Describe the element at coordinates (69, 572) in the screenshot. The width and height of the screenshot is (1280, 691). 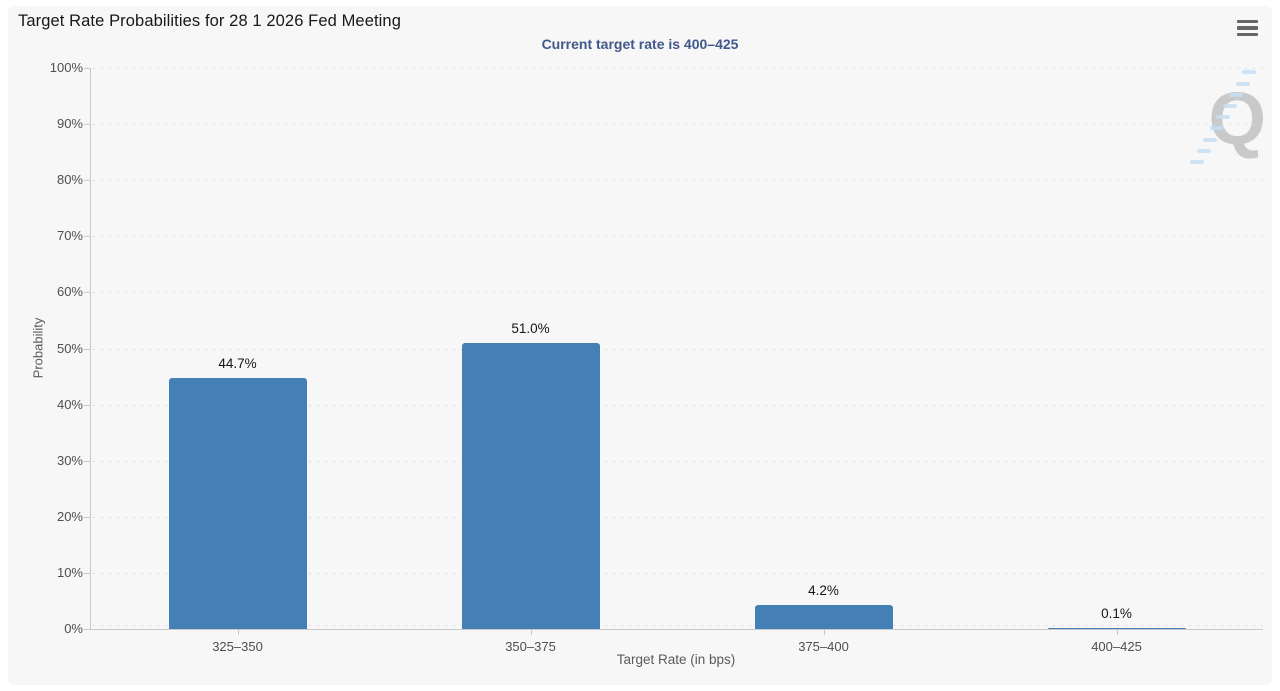
I see `y-axis-tick-label: 10%` at that location.